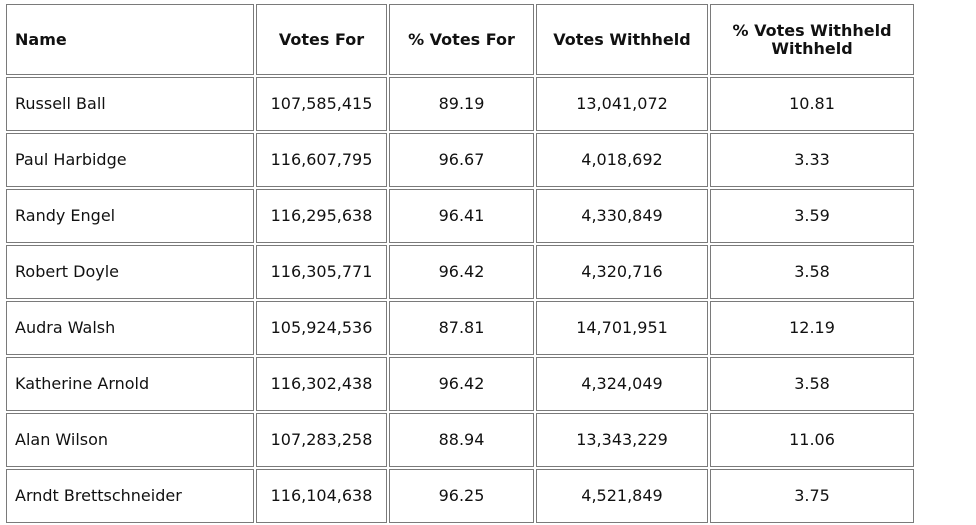  What do you see at coordinates (812, 496) in the screenshot?
I see `cell-pct-votes-withheld: 3.75` at bounding box center [812, 496].